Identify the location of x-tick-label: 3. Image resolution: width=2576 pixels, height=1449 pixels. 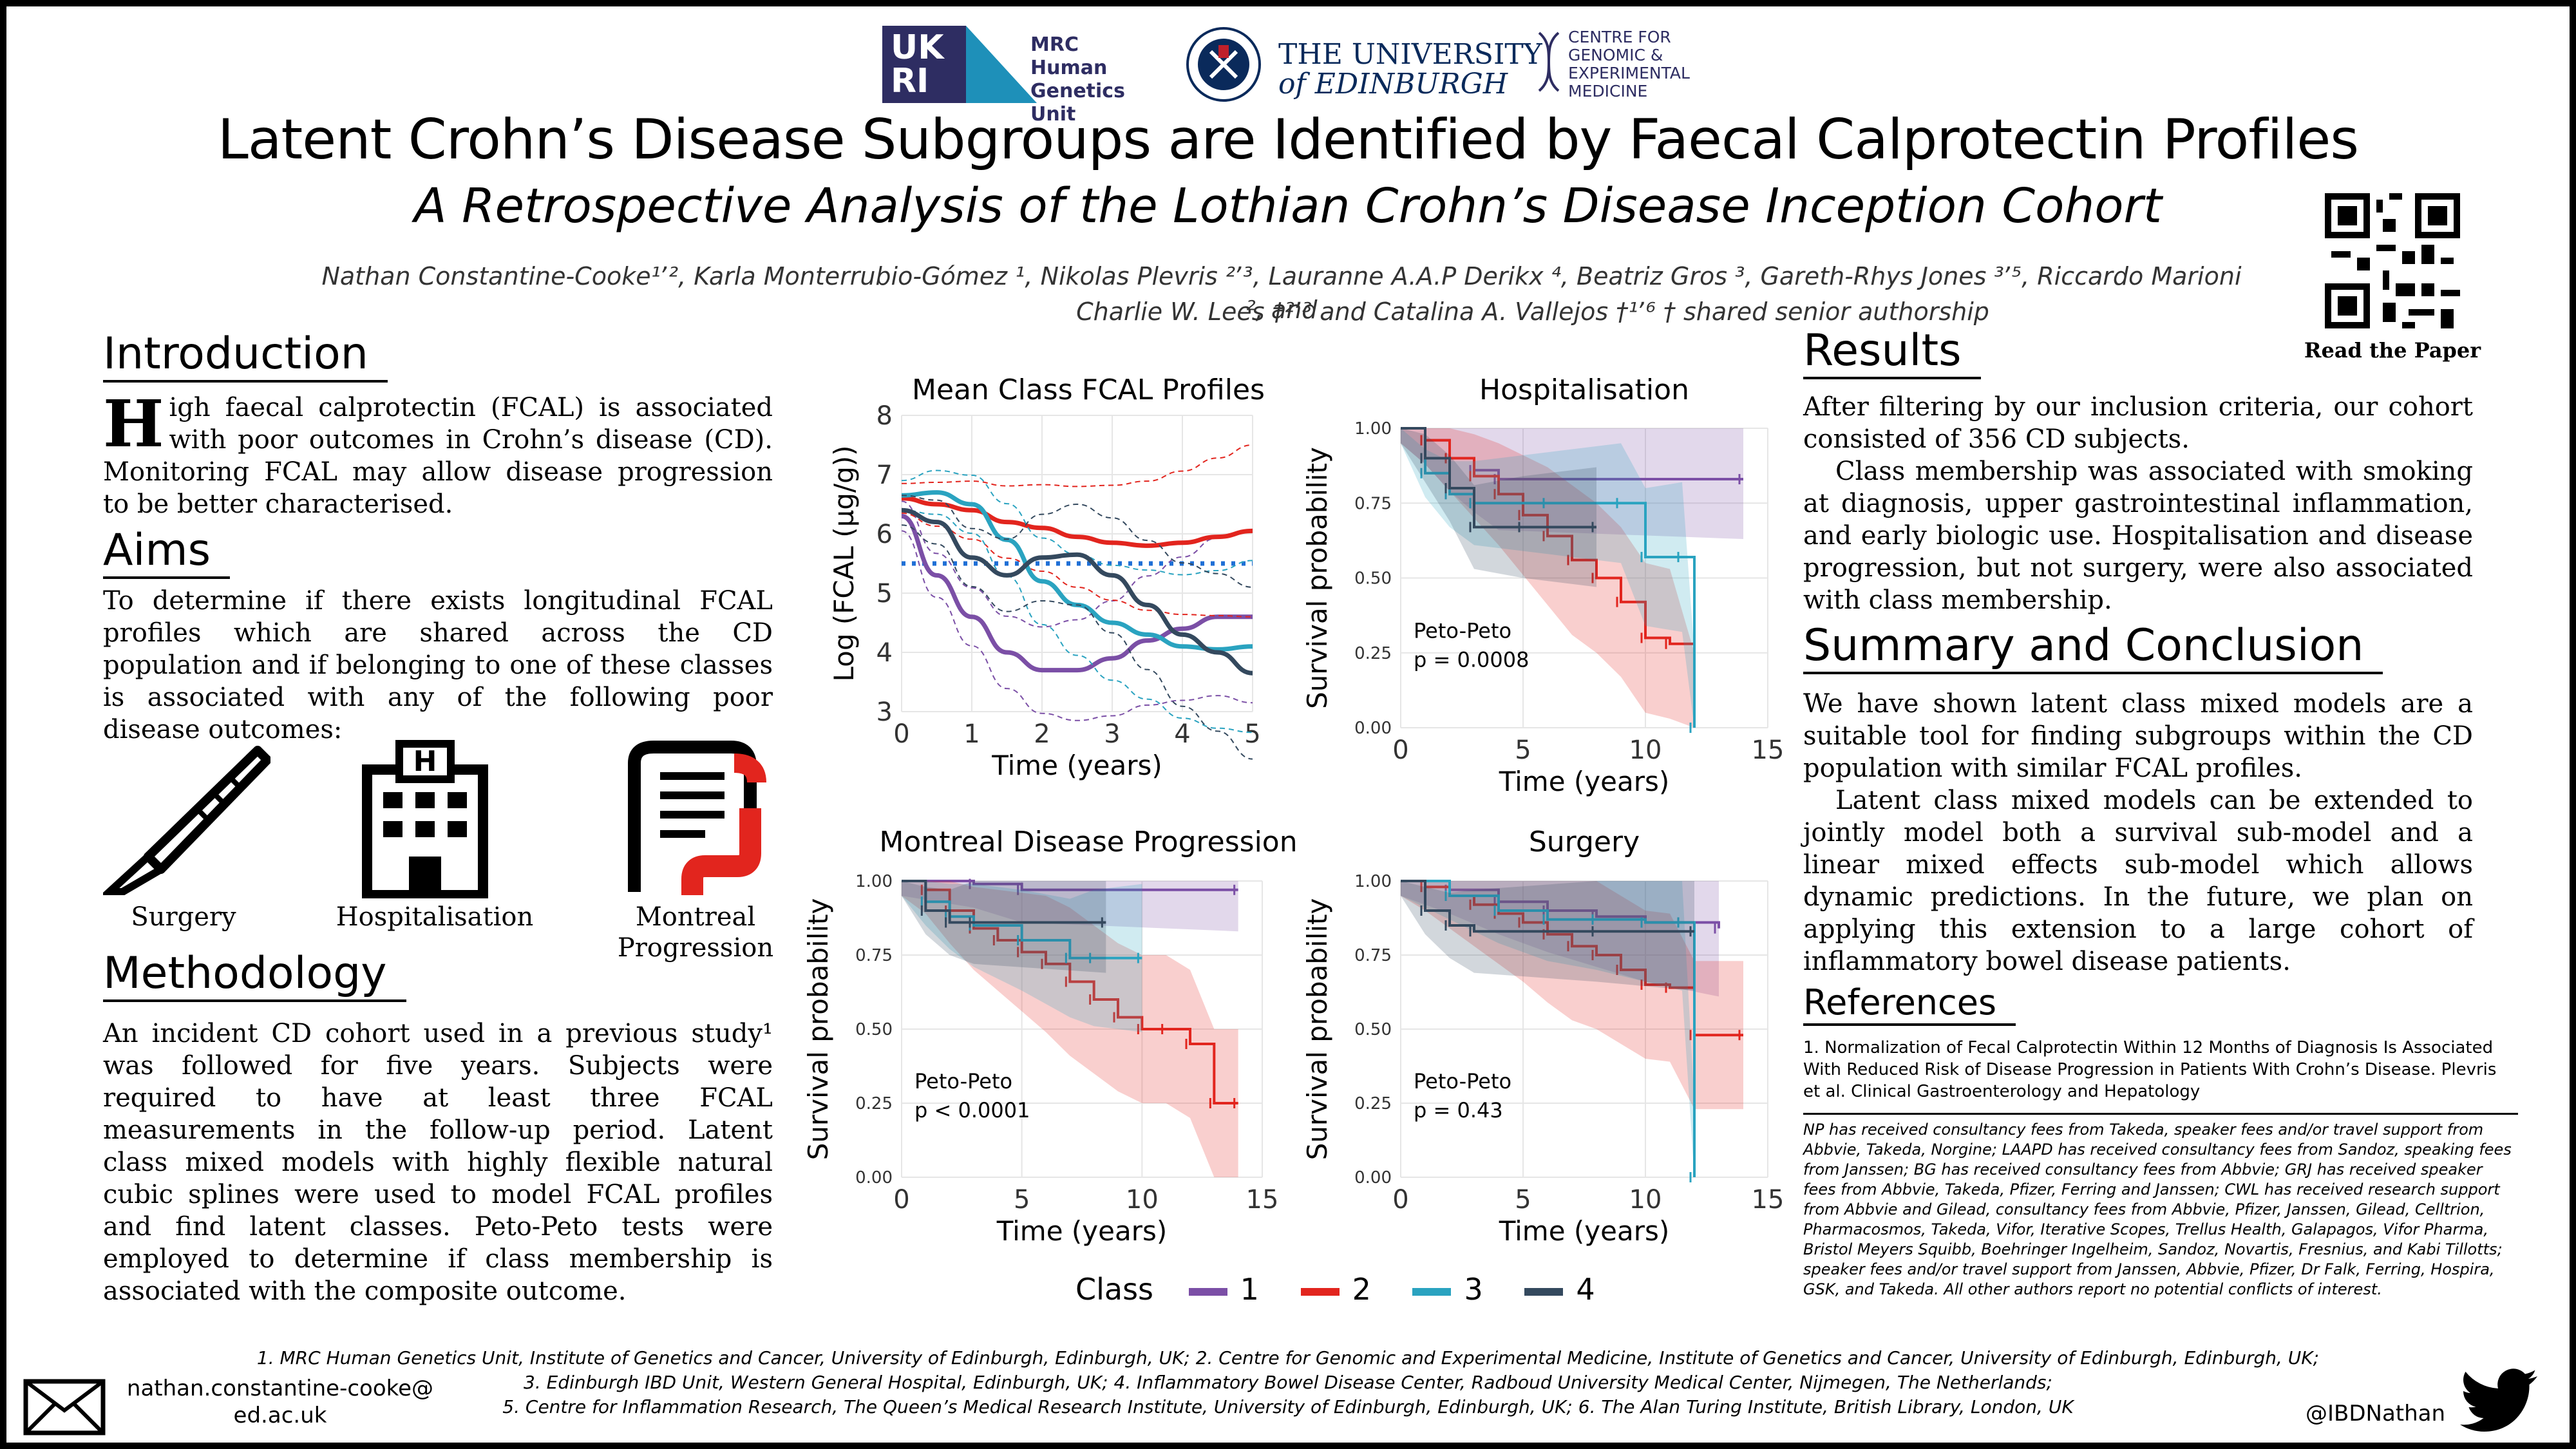
(1112, 734).